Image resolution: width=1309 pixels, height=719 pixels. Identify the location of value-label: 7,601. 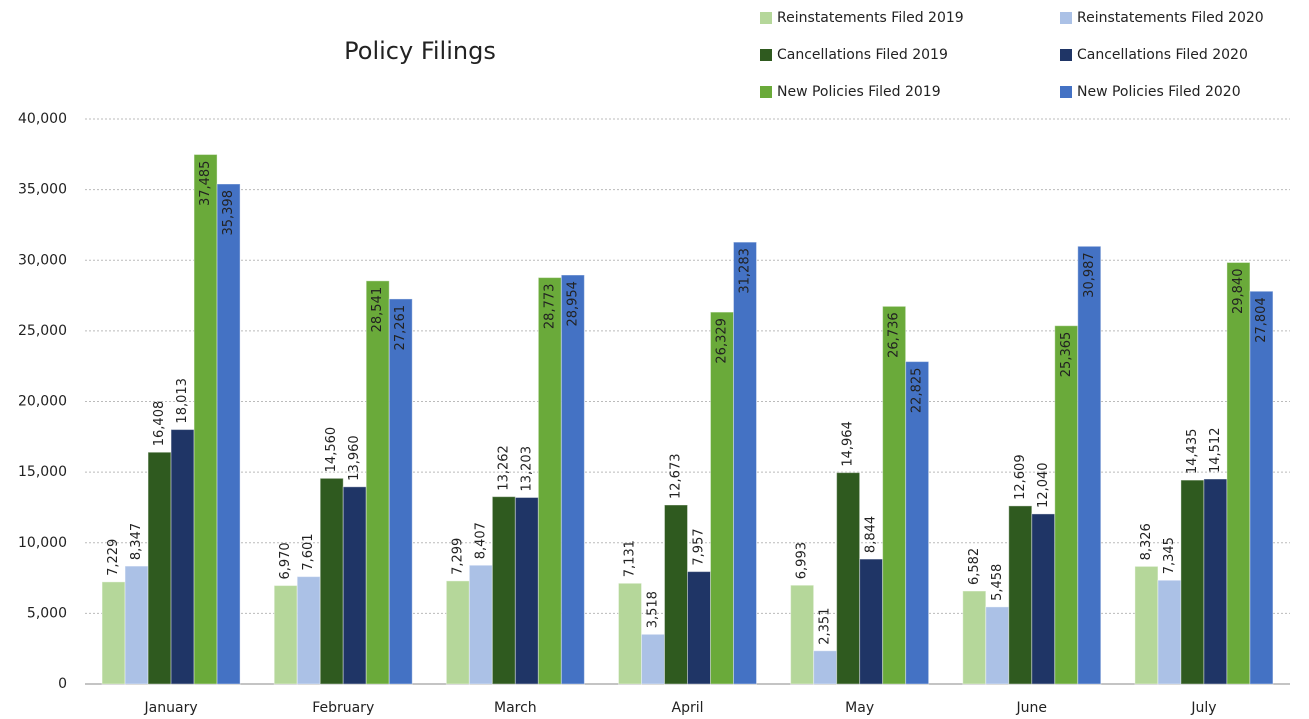
(308, 551).